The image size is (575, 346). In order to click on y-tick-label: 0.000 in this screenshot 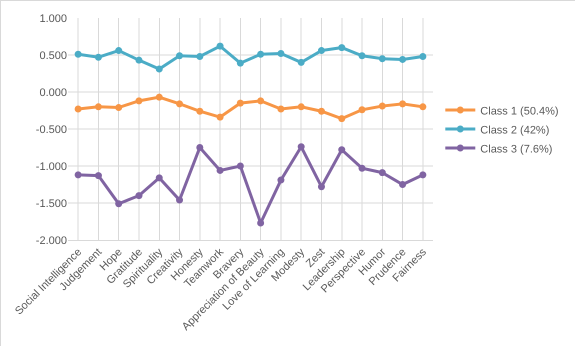, I will do `click(53, 92)`.